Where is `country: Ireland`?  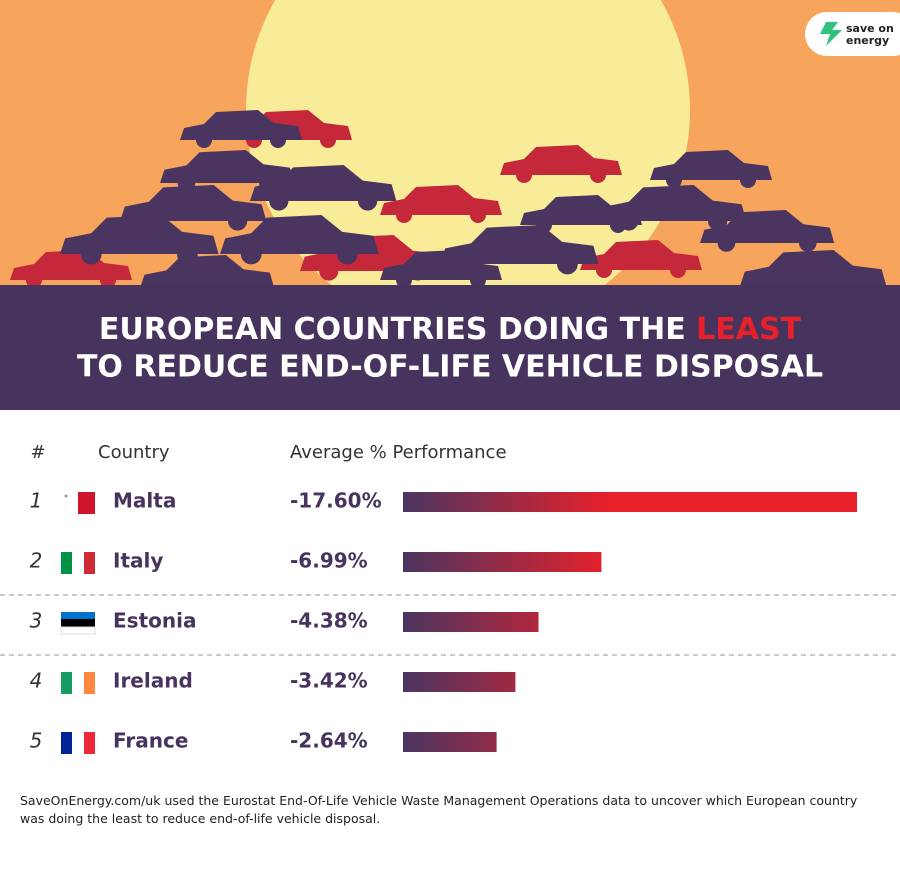 country: Ireland is located at coordinates (153, 681).